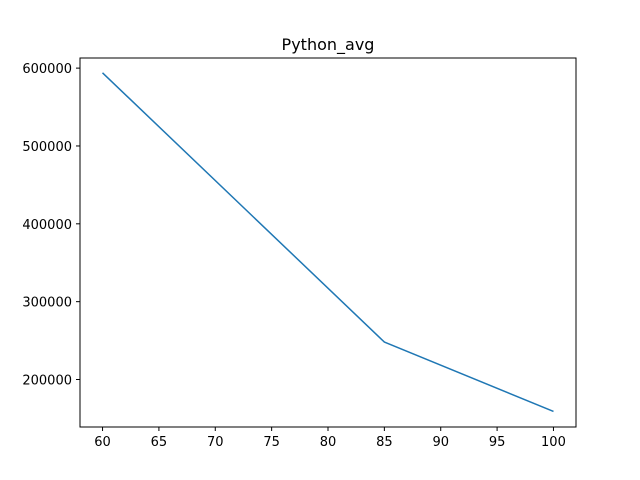 This screenshot has width=640, height=480. I want to click on x-tick-label: 90, so click(440, 442).